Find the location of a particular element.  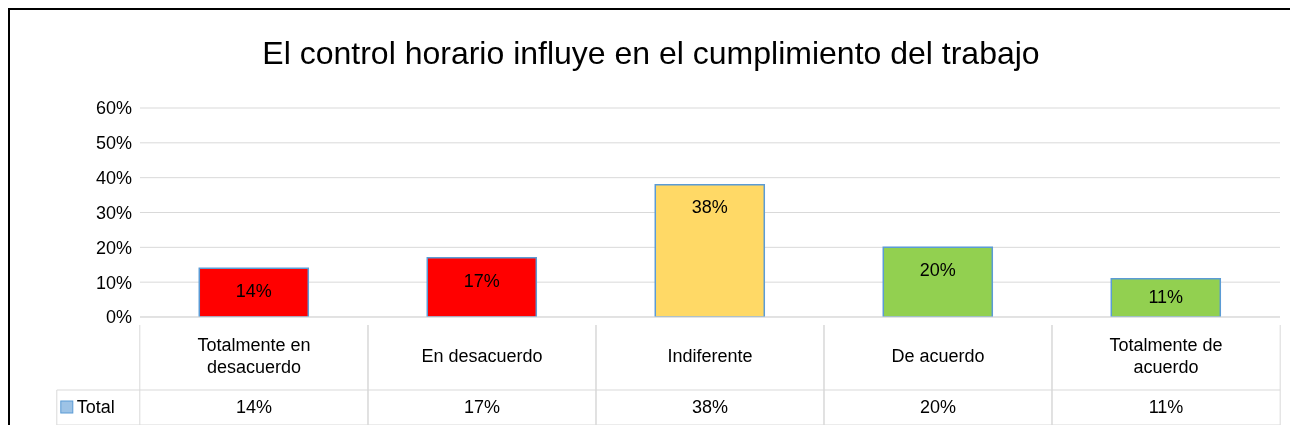

y-tick-label: 20% is located at coordinates (113, 247).